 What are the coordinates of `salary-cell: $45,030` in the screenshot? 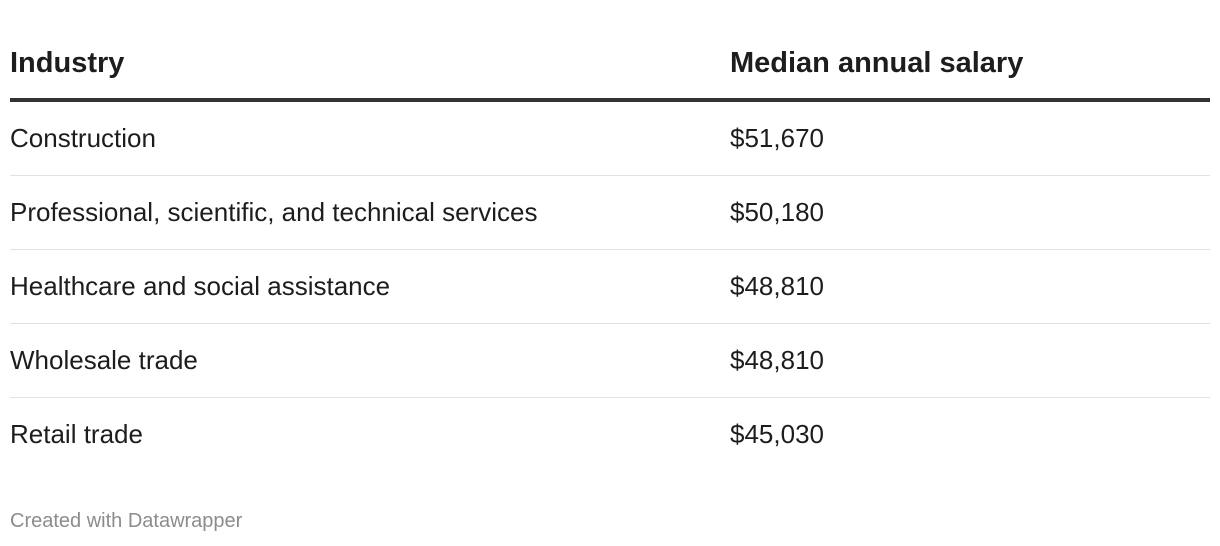 It's located at (777, 434).